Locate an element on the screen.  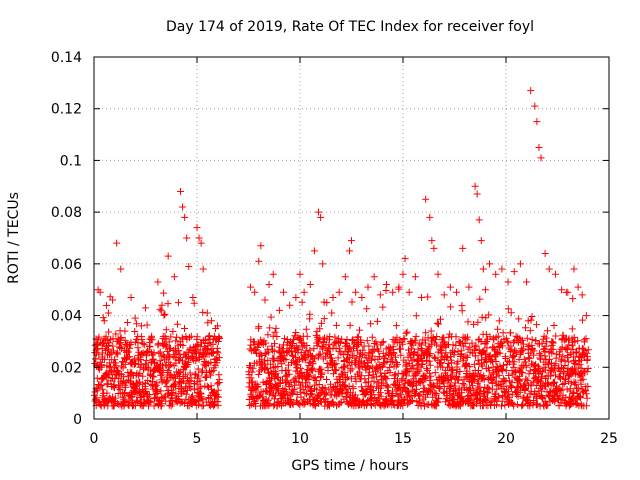
x-tick-label: 15 is located at coordinates (403, 439).